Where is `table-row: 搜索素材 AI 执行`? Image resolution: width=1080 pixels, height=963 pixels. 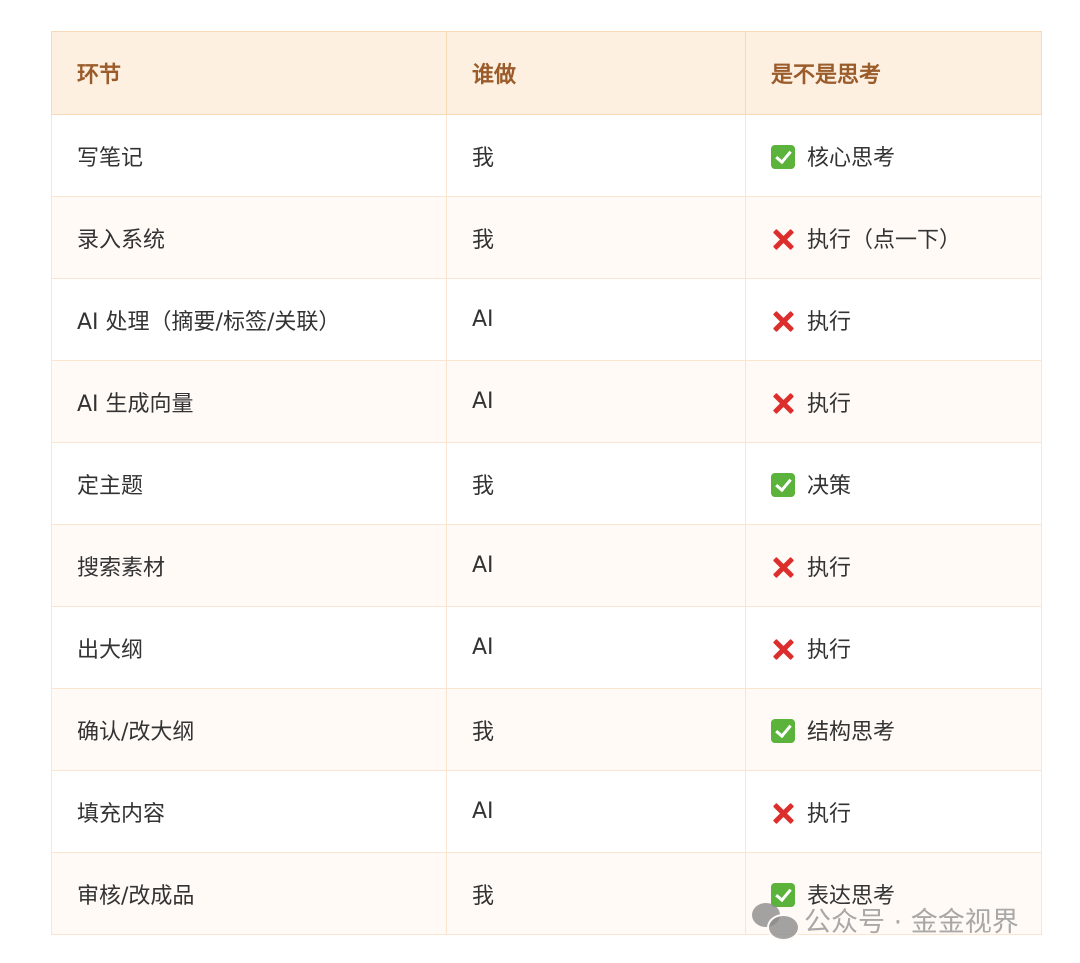 table-row: 搜索素材 AI 执行 is located at coordinates (546, 565).